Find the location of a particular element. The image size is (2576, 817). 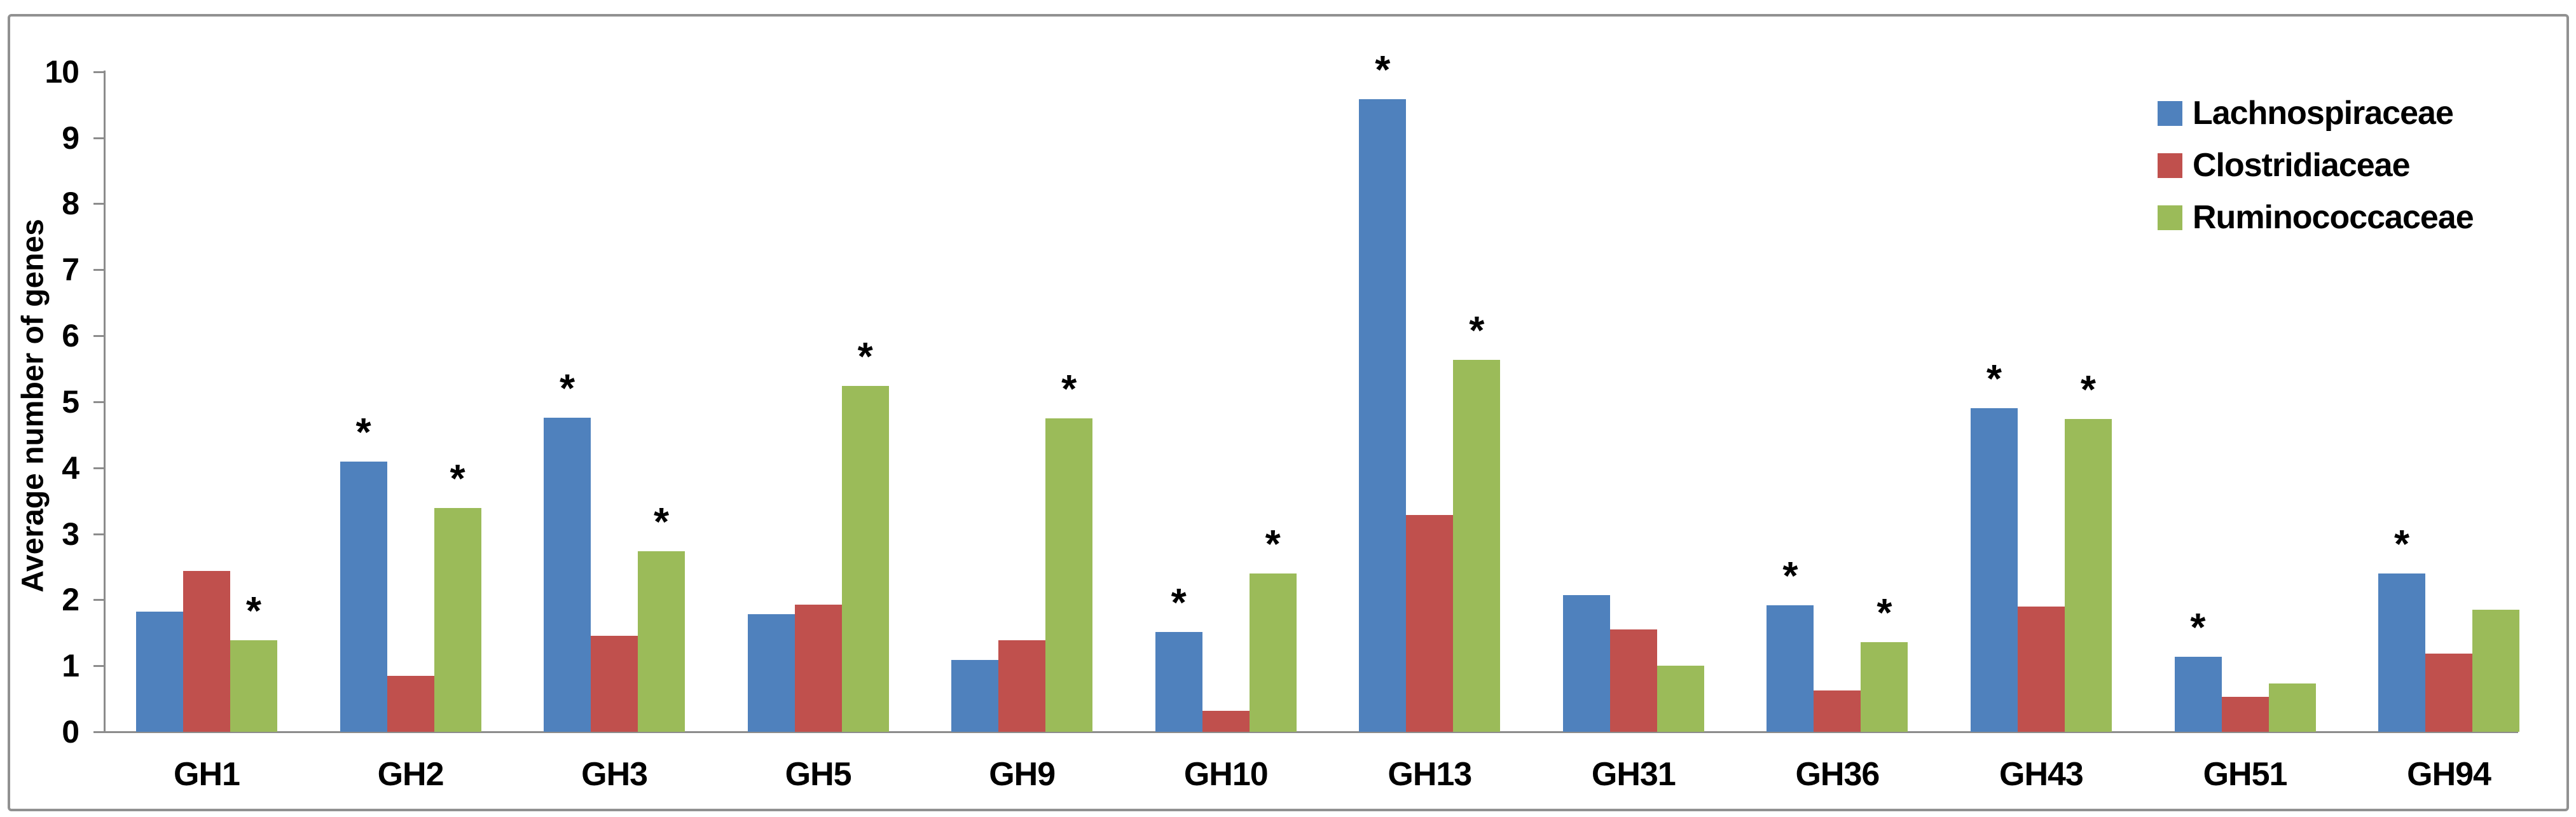

legend-item-Lachnospiraceae: Lachnospiraceae is located at coordinates (2316, 113).